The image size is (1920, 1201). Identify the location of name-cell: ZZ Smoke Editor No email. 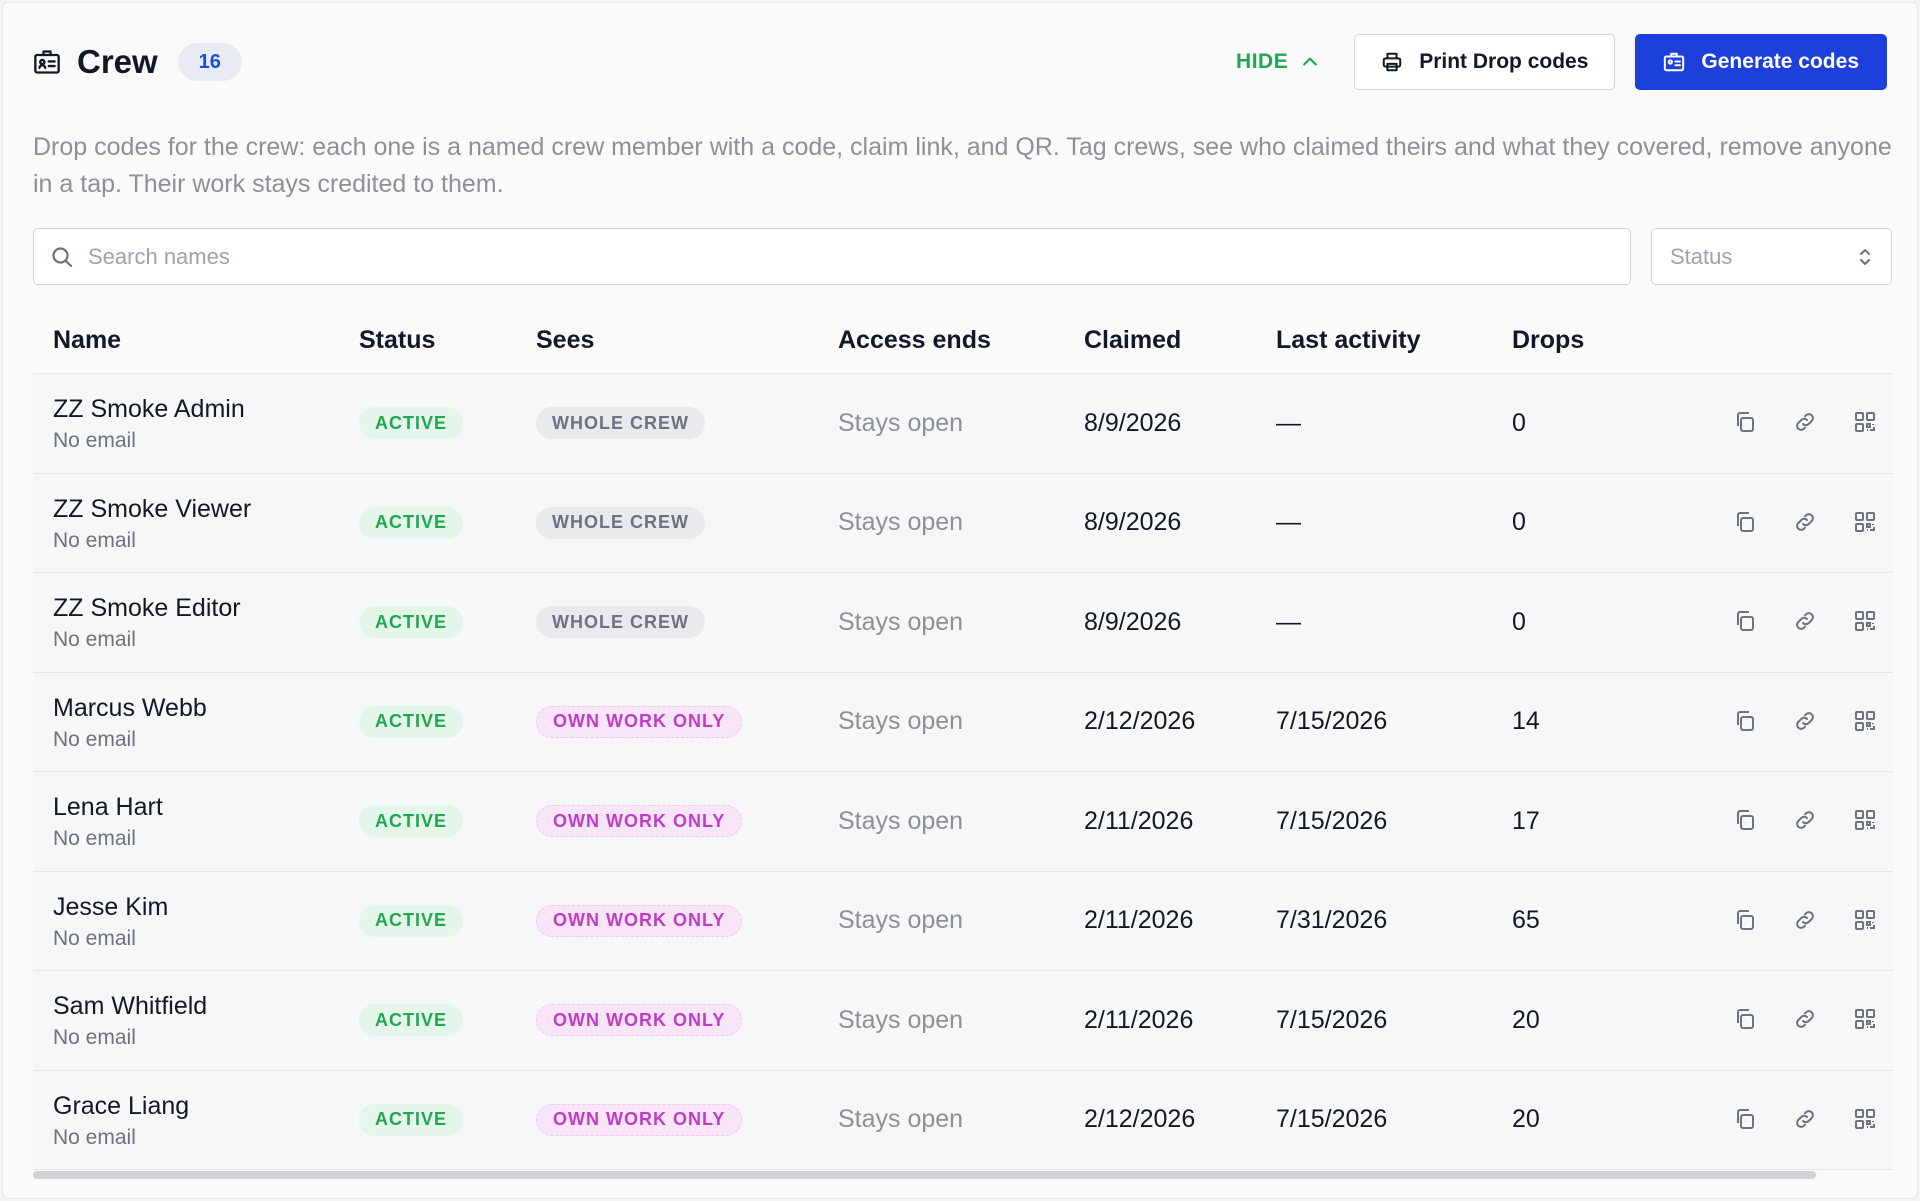
(147, 622).